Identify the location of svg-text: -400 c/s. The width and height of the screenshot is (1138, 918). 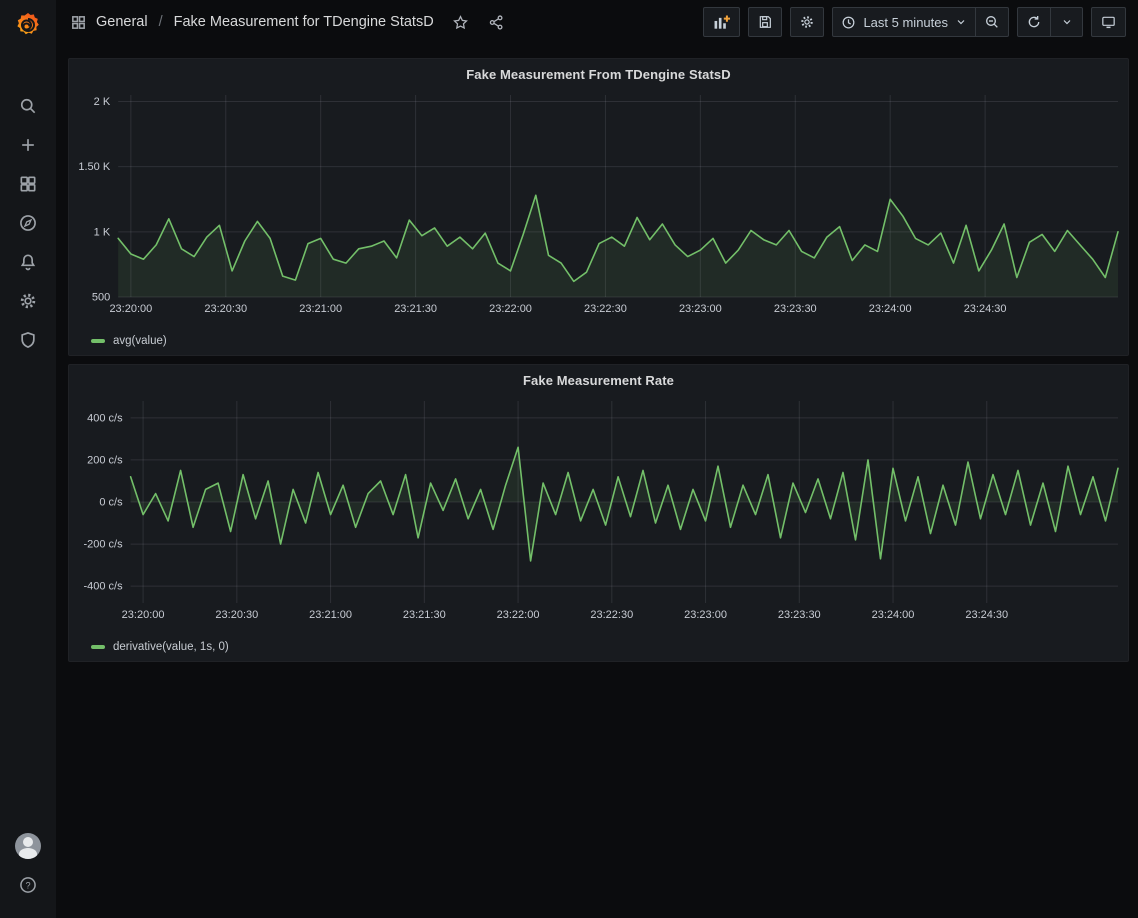
(103, 587).